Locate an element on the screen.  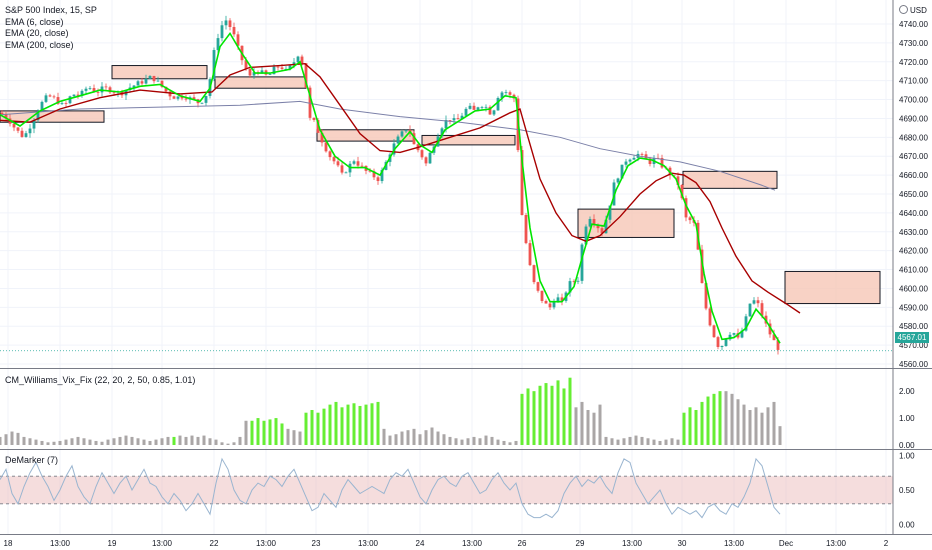
time-tick-label: 13:00 is located at coordinates (632, 543).